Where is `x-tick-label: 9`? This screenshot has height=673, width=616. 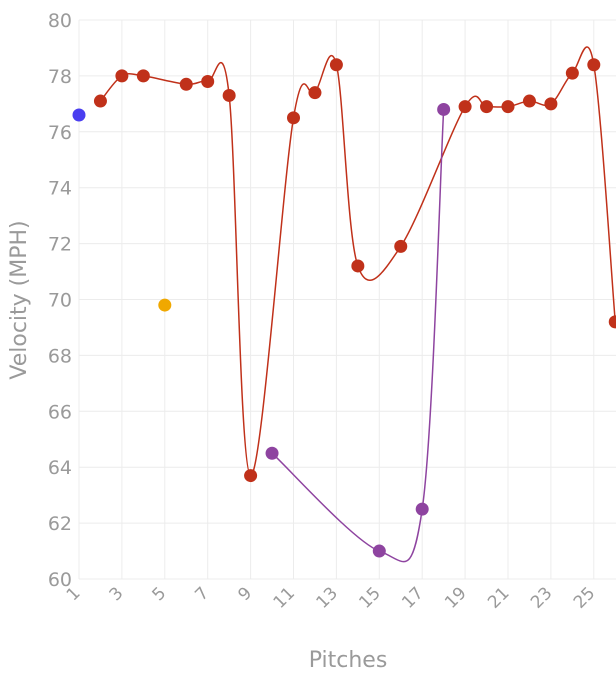 x-tick-label: 9 is located at coordinates (245, 594).